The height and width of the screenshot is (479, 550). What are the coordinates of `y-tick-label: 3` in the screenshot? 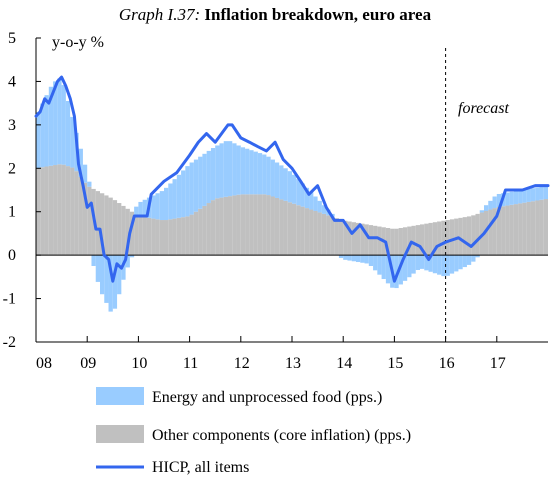 It's located at (12, 125).